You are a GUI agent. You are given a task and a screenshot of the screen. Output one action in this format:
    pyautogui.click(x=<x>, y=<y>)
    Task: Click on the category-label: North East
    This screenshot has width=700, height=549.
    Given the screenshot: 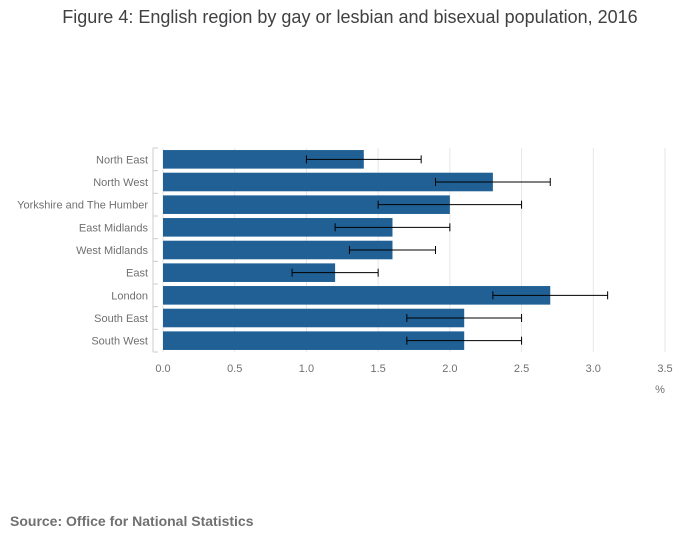 What is the action you would take?
    pyautogui.click(x=122, y=160)
    